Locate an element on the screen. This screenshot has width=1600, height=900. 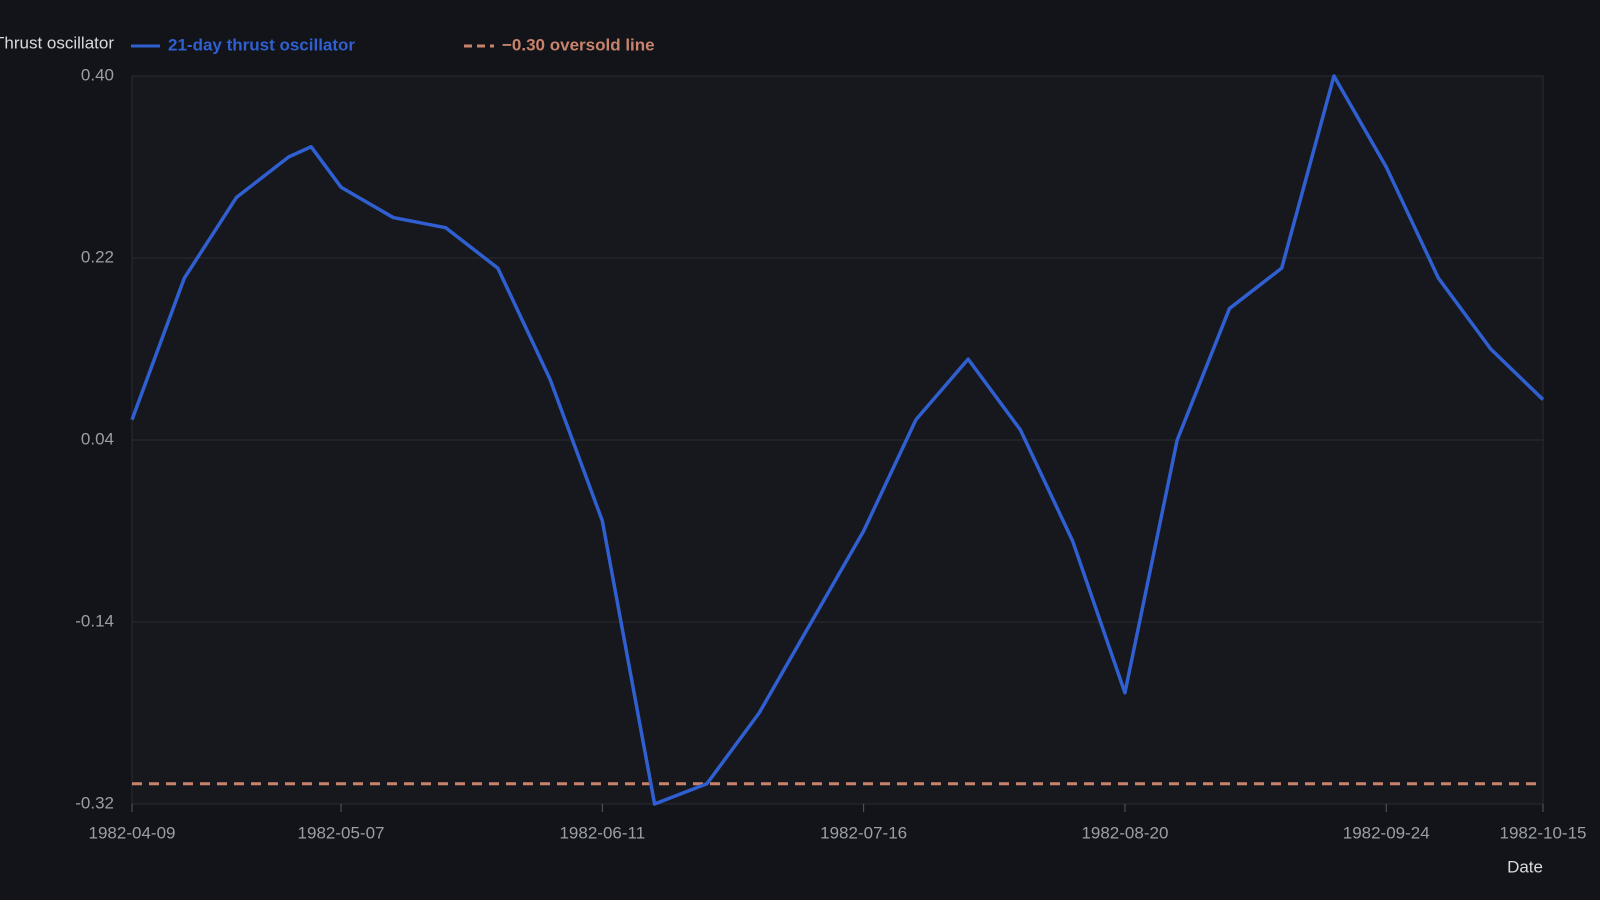
y-tick-label: 0.40 is located at coordinates (97, 74).